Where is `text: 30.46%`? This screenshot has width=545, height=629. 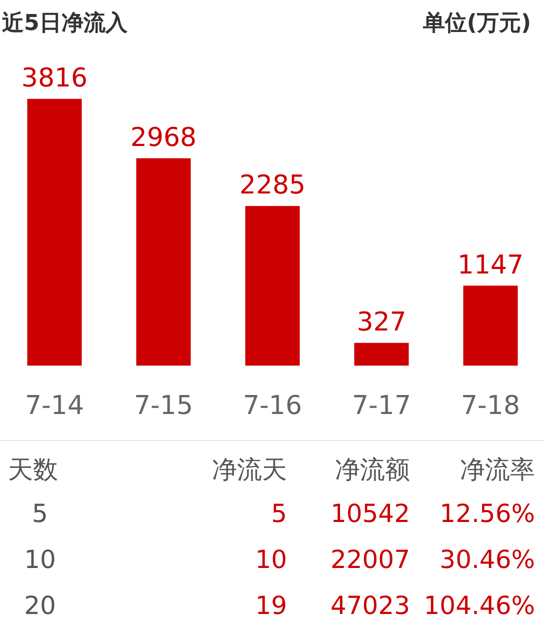
text: 30.46% is located at coordinates (487, 559).